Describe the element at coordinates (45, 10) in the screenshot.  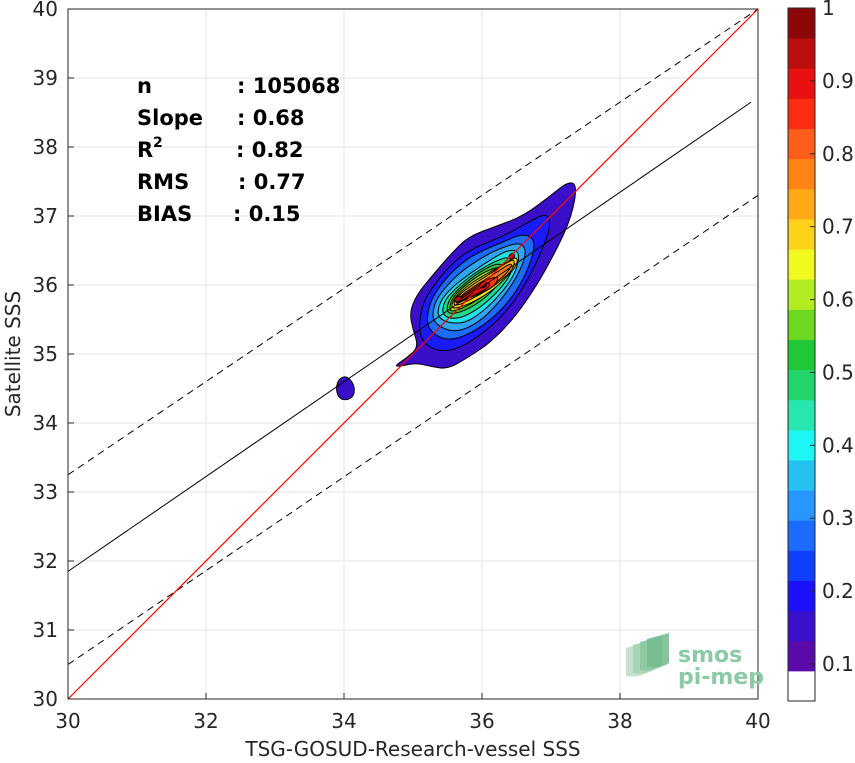
I see `y-tick-label: 40` at that location.